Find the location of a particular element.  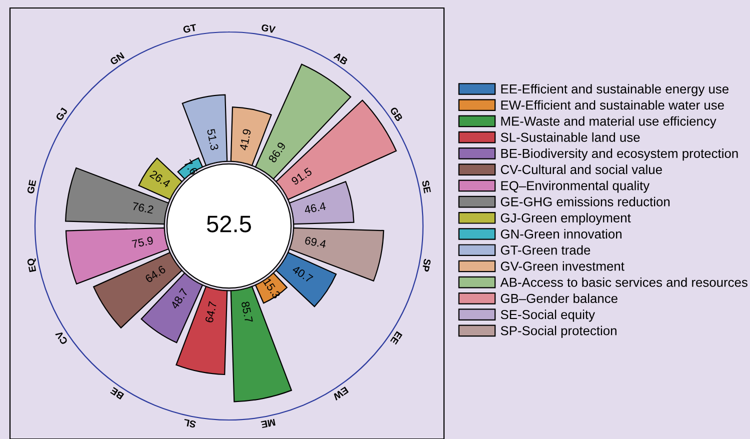

category-label: EE is located at coordinates (396, 338).